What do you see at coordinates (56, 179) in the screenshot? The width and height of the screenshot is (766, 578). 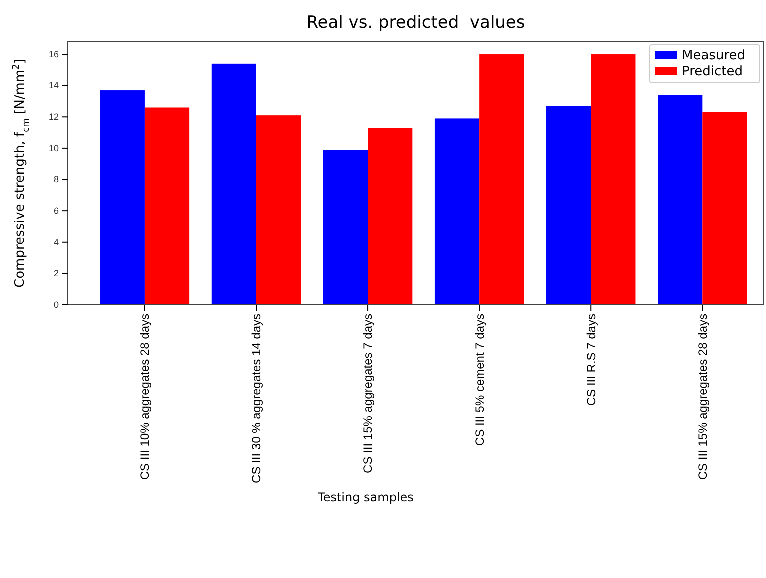 I see `y-tick-label: 8` at bounding box center [56, 179].